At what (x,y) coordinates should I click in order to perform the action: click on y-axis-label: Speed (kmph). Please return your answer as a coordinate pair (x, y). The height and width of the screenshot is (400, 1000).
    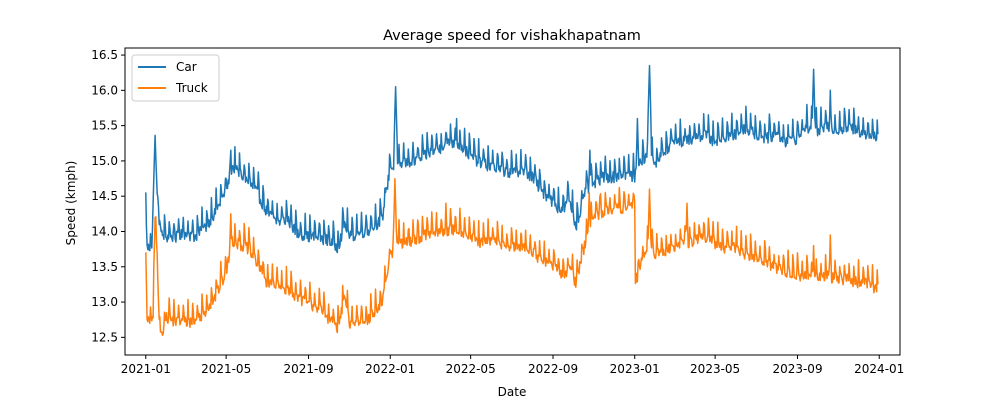
    Looking at the image, I should click on (71, 203).